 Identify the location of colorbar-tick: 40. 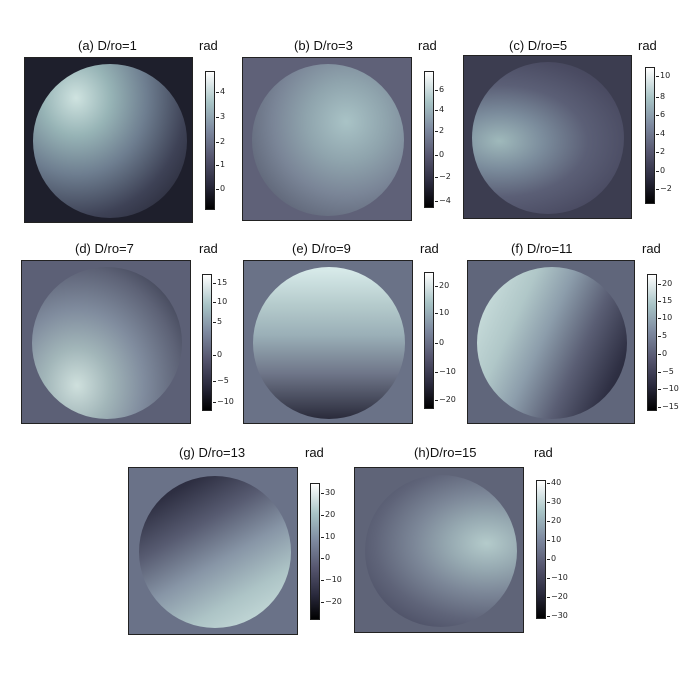
(554, 482).